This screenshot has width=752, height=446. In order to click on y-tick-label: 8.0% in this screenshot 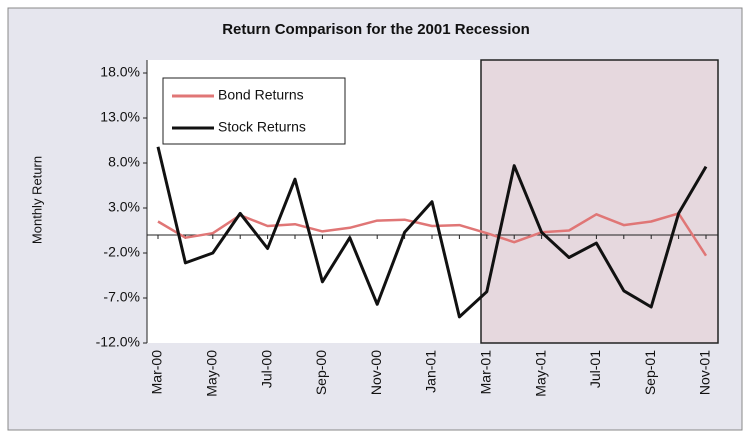, I will do `click(124, 162)`.